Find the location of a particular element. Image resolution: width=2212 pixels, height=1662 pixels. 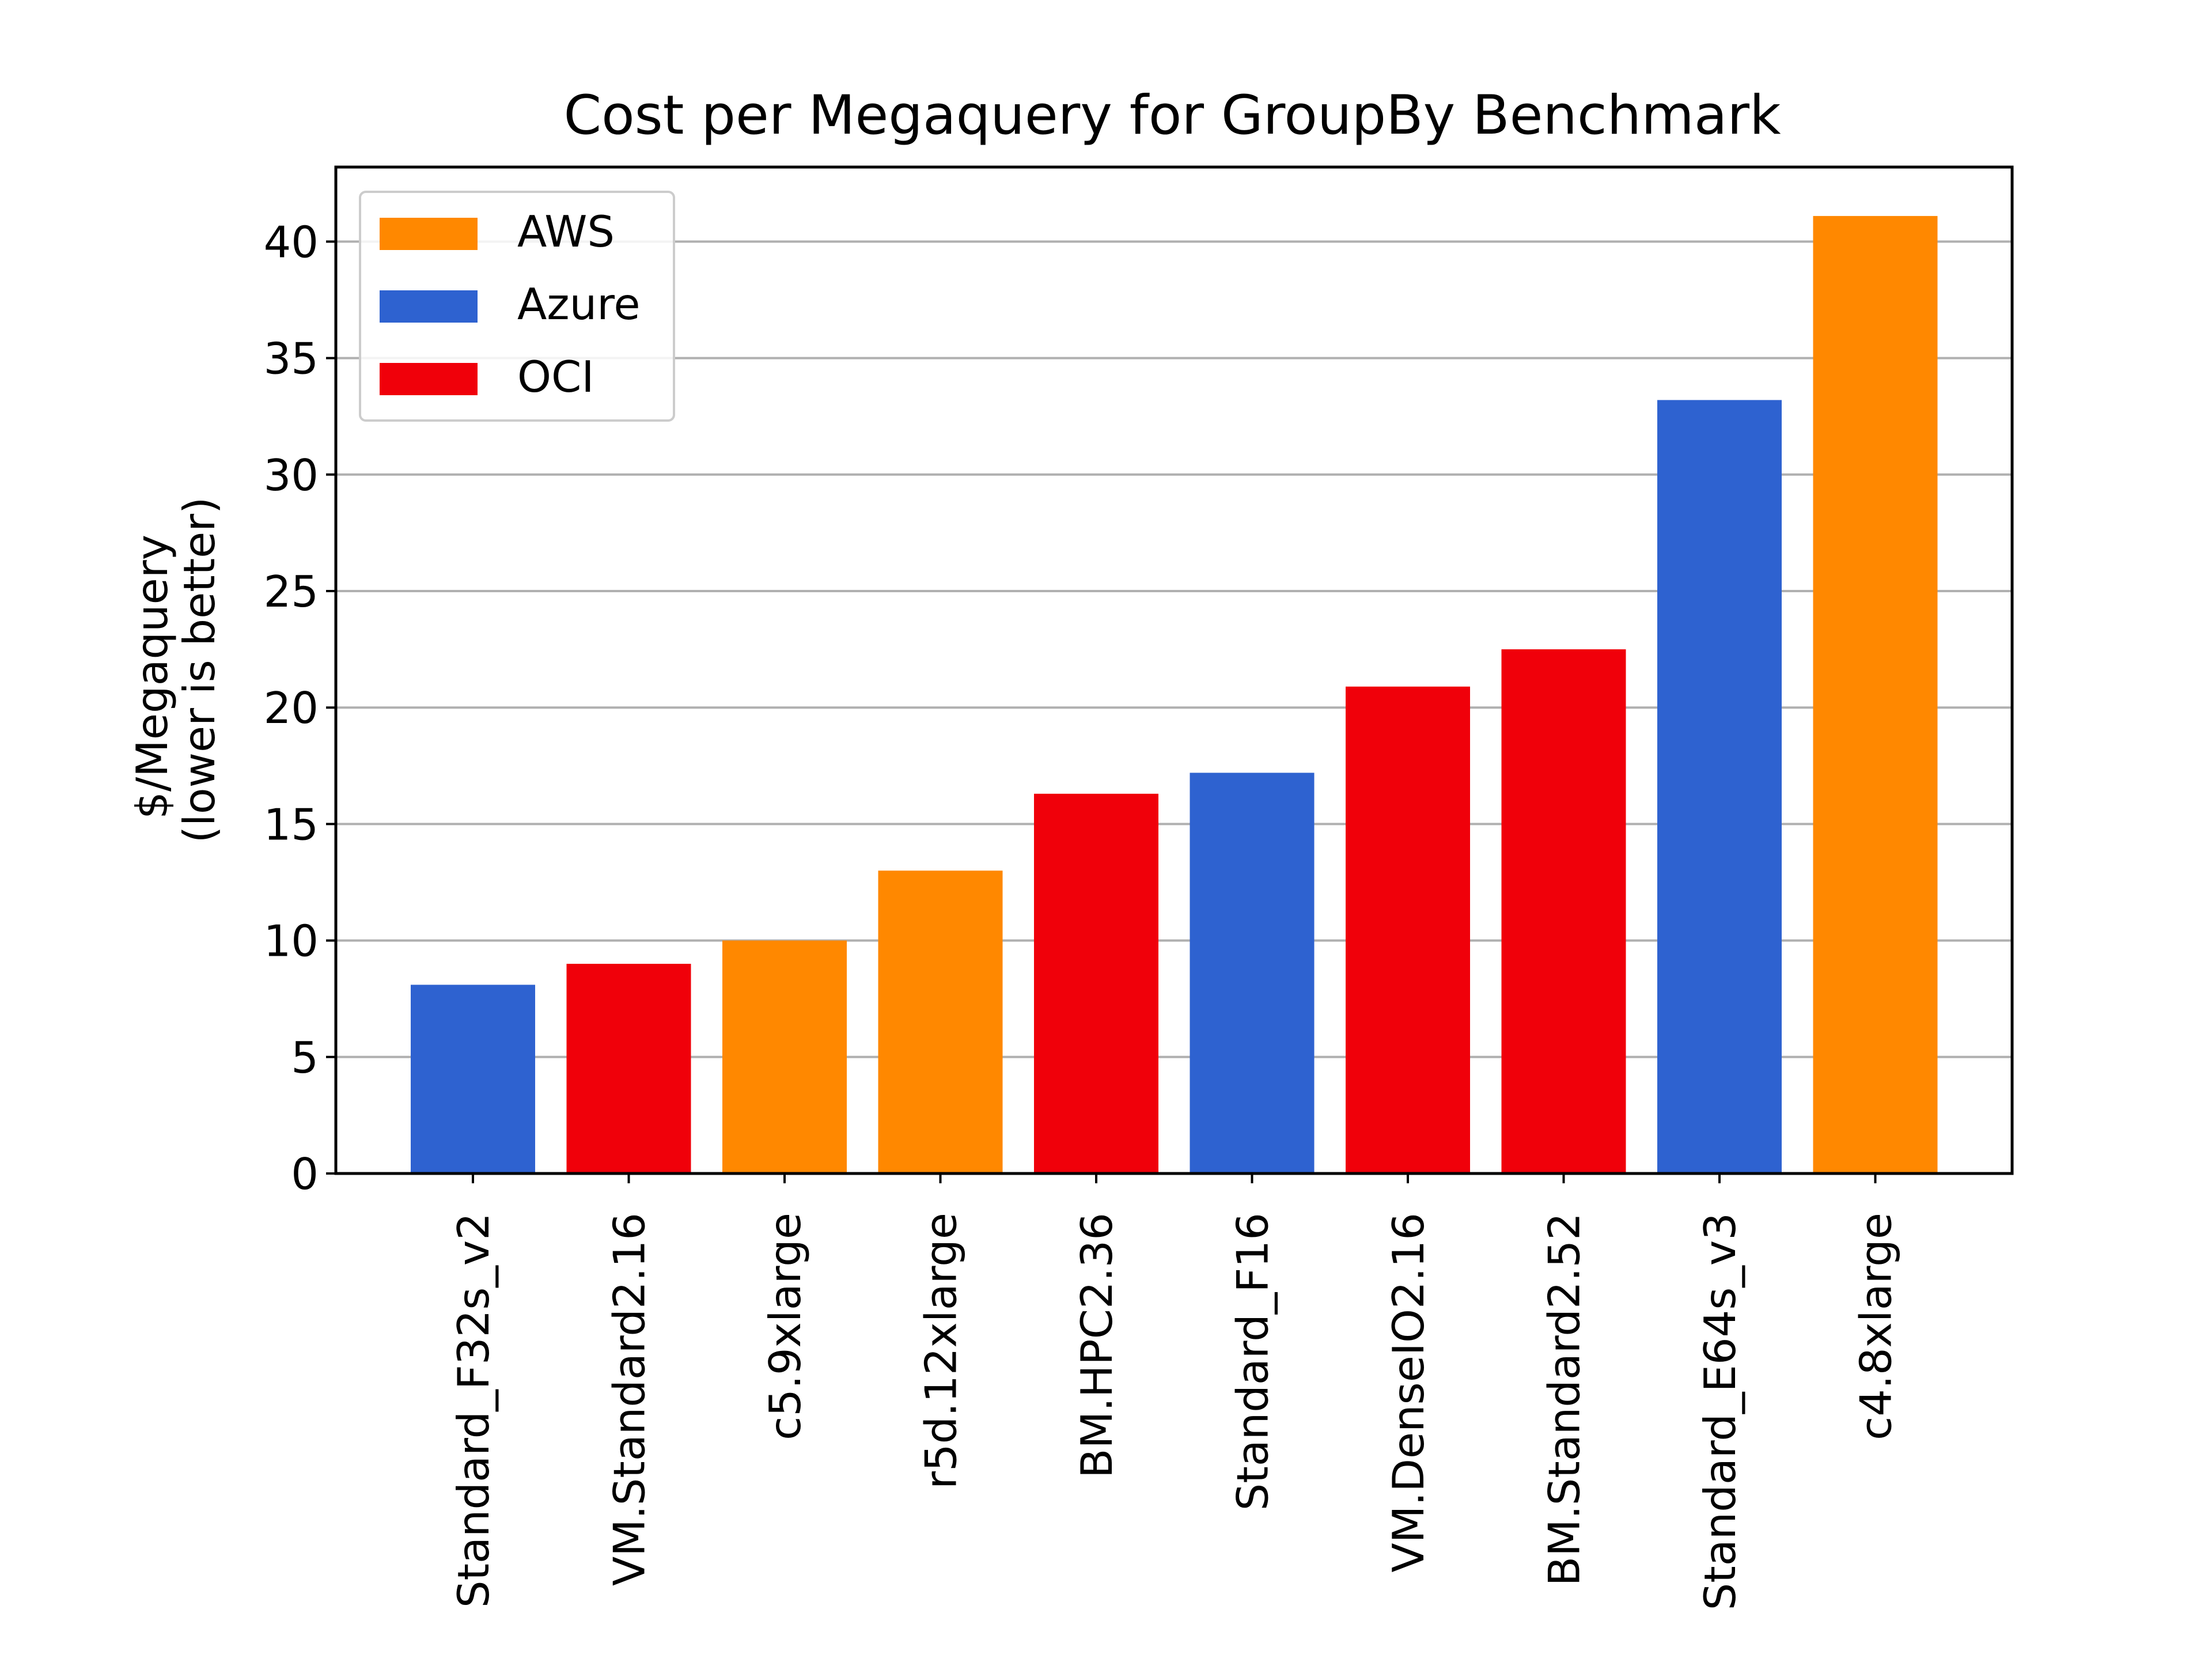

legend-label-aws: AWS is located at coordinates (566, 232).